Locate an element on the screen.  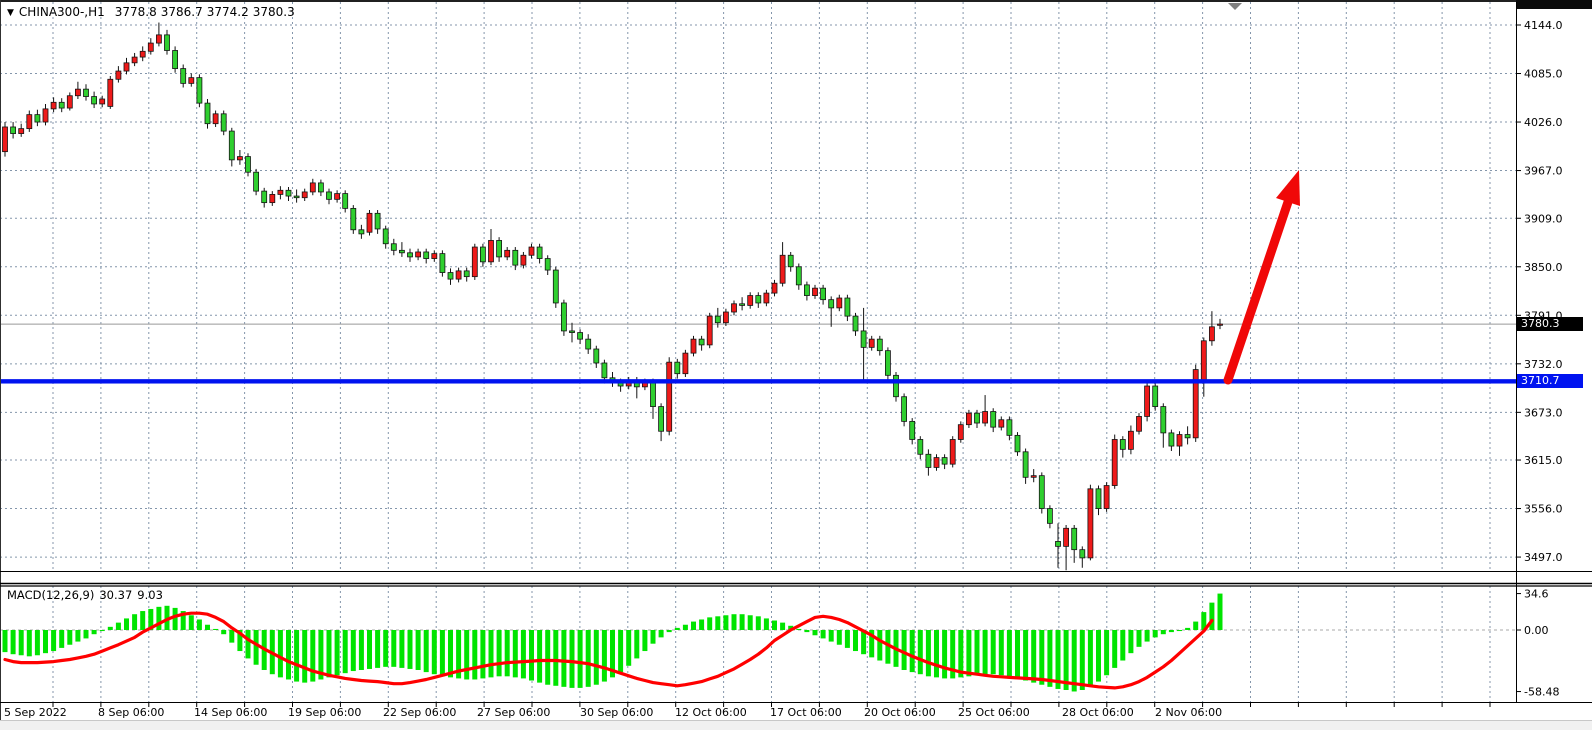
price-tick-label: 3556.0 is located at coordinates (1543, 509).